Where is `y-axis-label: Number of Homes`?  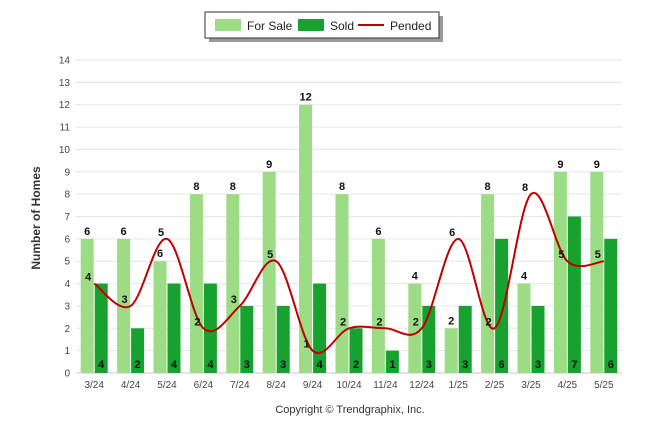 y-axis-label: Number of Homes is located at coordinates (36, 218).